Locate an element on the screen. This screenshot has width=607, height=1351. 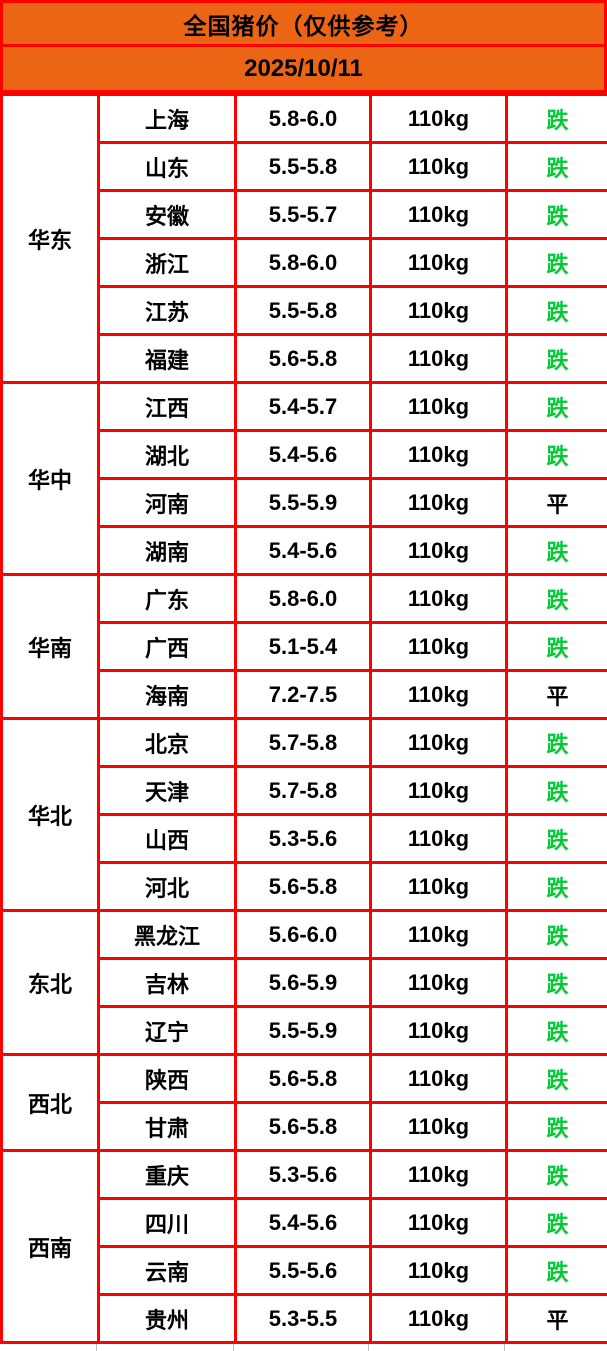
province-cell: 浙江 is located at coordinates (167, 263).